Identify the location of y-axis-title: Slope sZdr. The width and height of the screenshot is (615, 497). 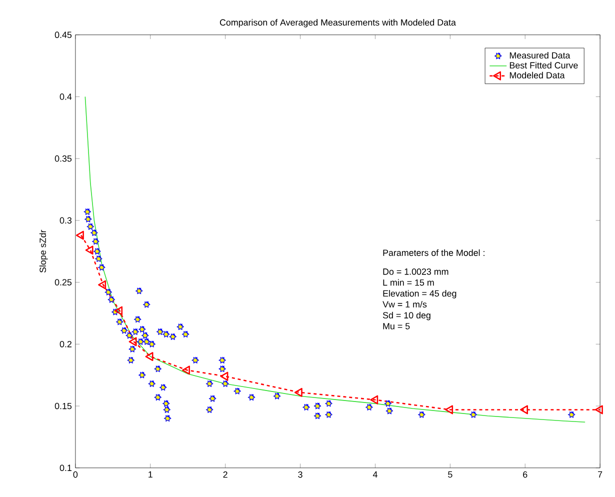
(43, 251).